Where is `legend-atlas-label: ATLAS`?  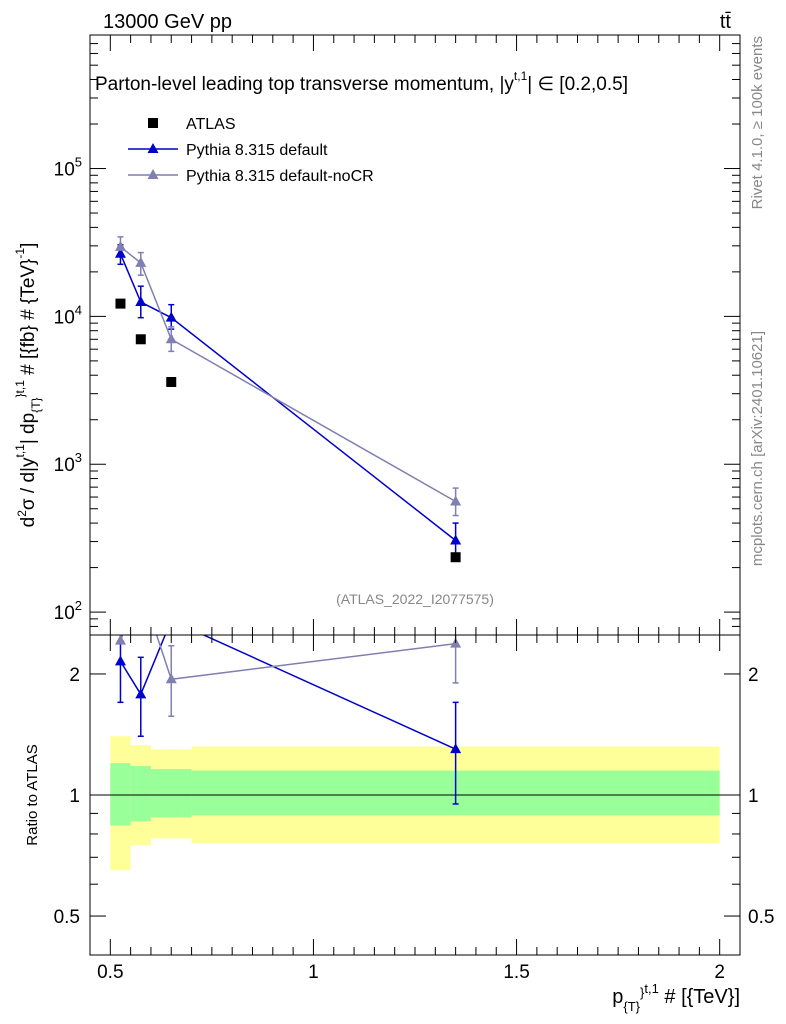
legend-atlas-label: ATLAS is located at coordinates (211, 124).